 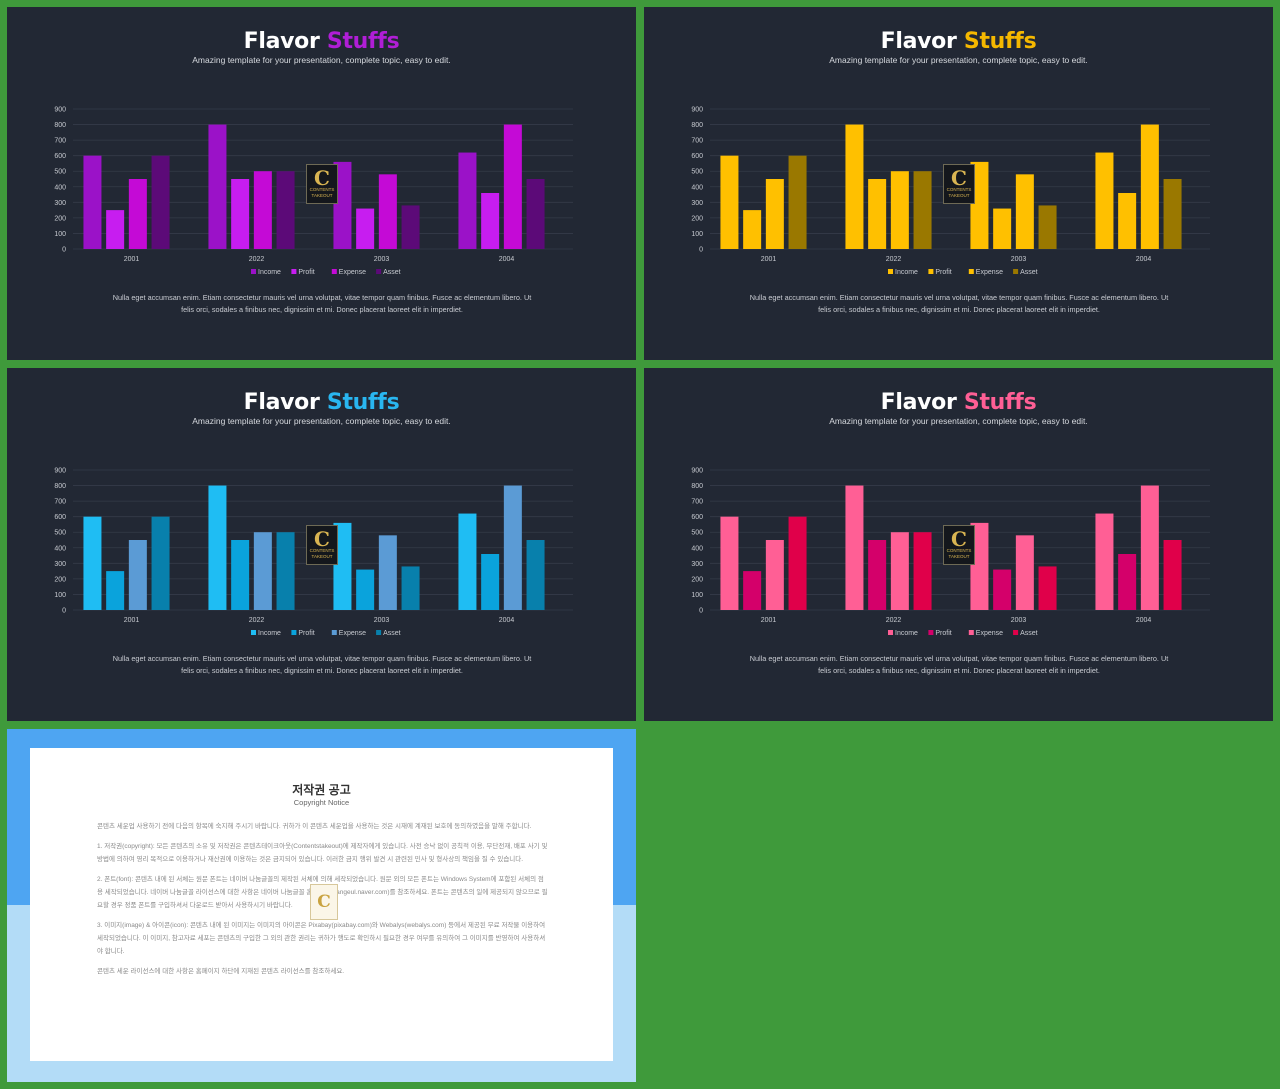 I want to click on legend-label: Expense, so click(x=989, y=272).